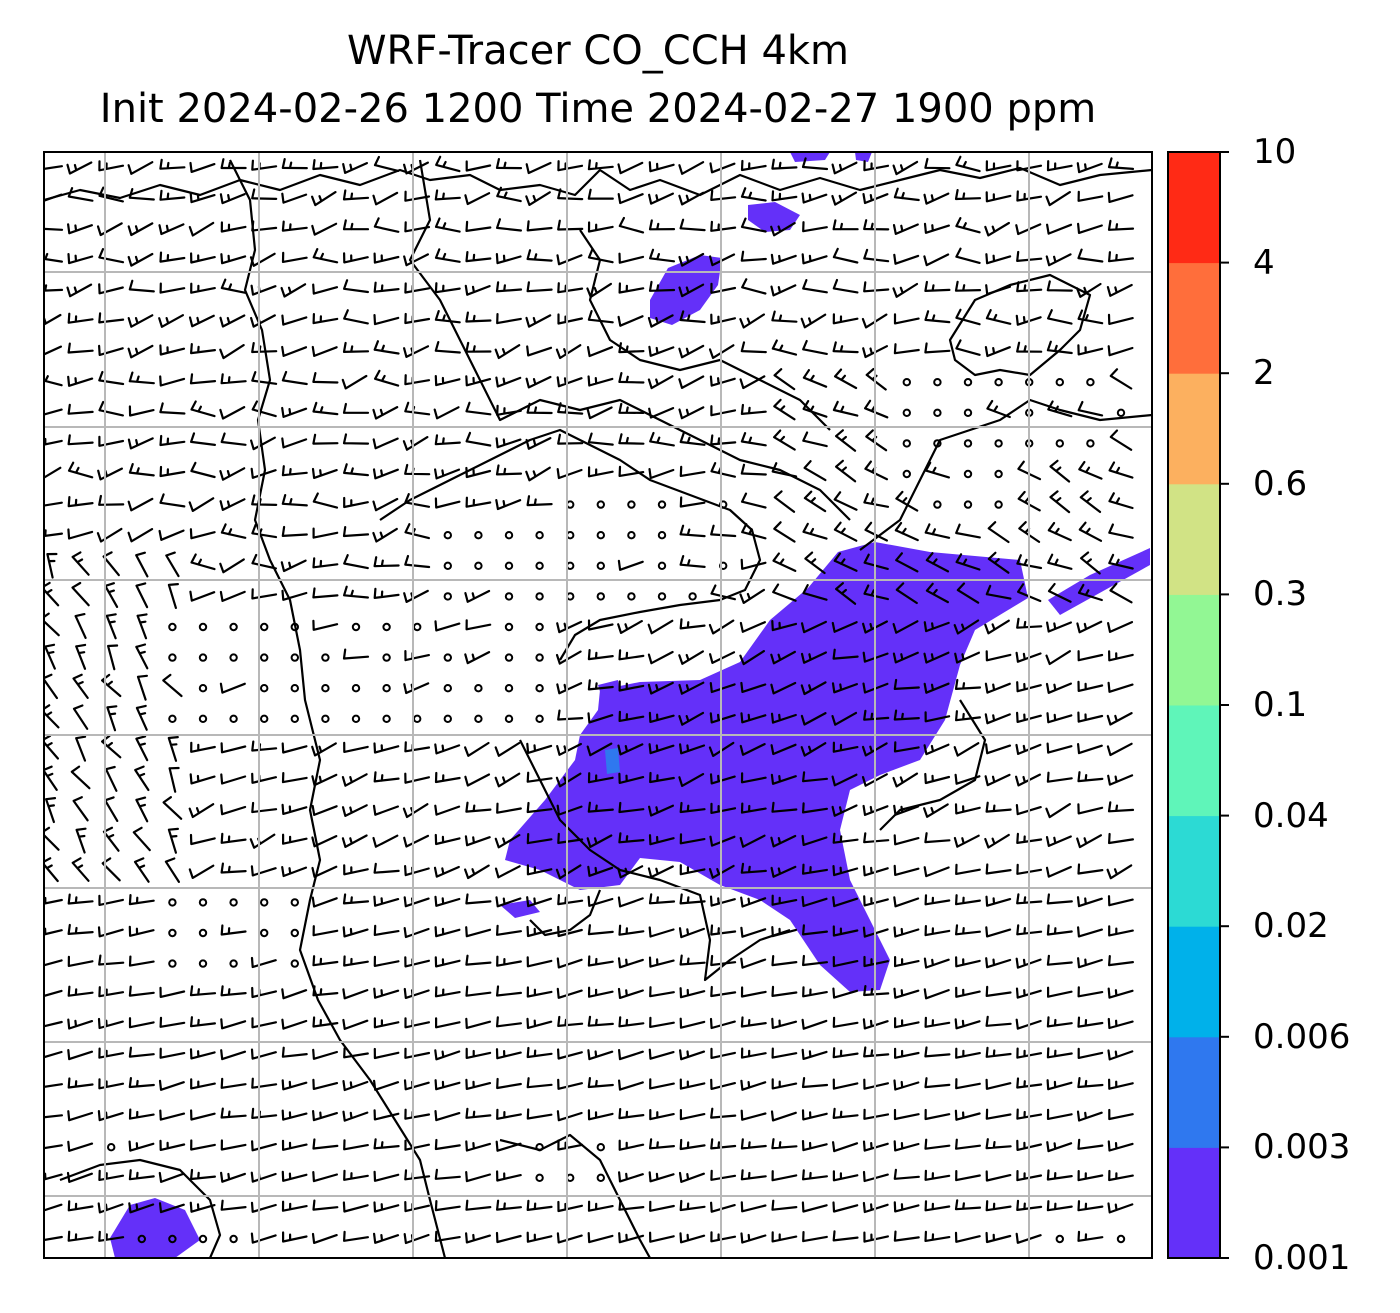 Image resolution: width=1400 pixels, height=1313 pixels. Describe the element at coordinates (155, 1228) in the screenshot. I see `plume-southwest-patch` at that location.